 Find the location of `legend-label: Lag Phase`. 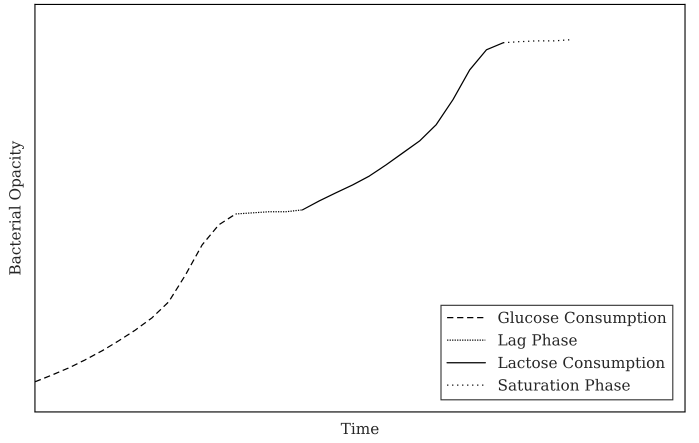

legend-label: Lag Phase is located at coordinates (537, 341).